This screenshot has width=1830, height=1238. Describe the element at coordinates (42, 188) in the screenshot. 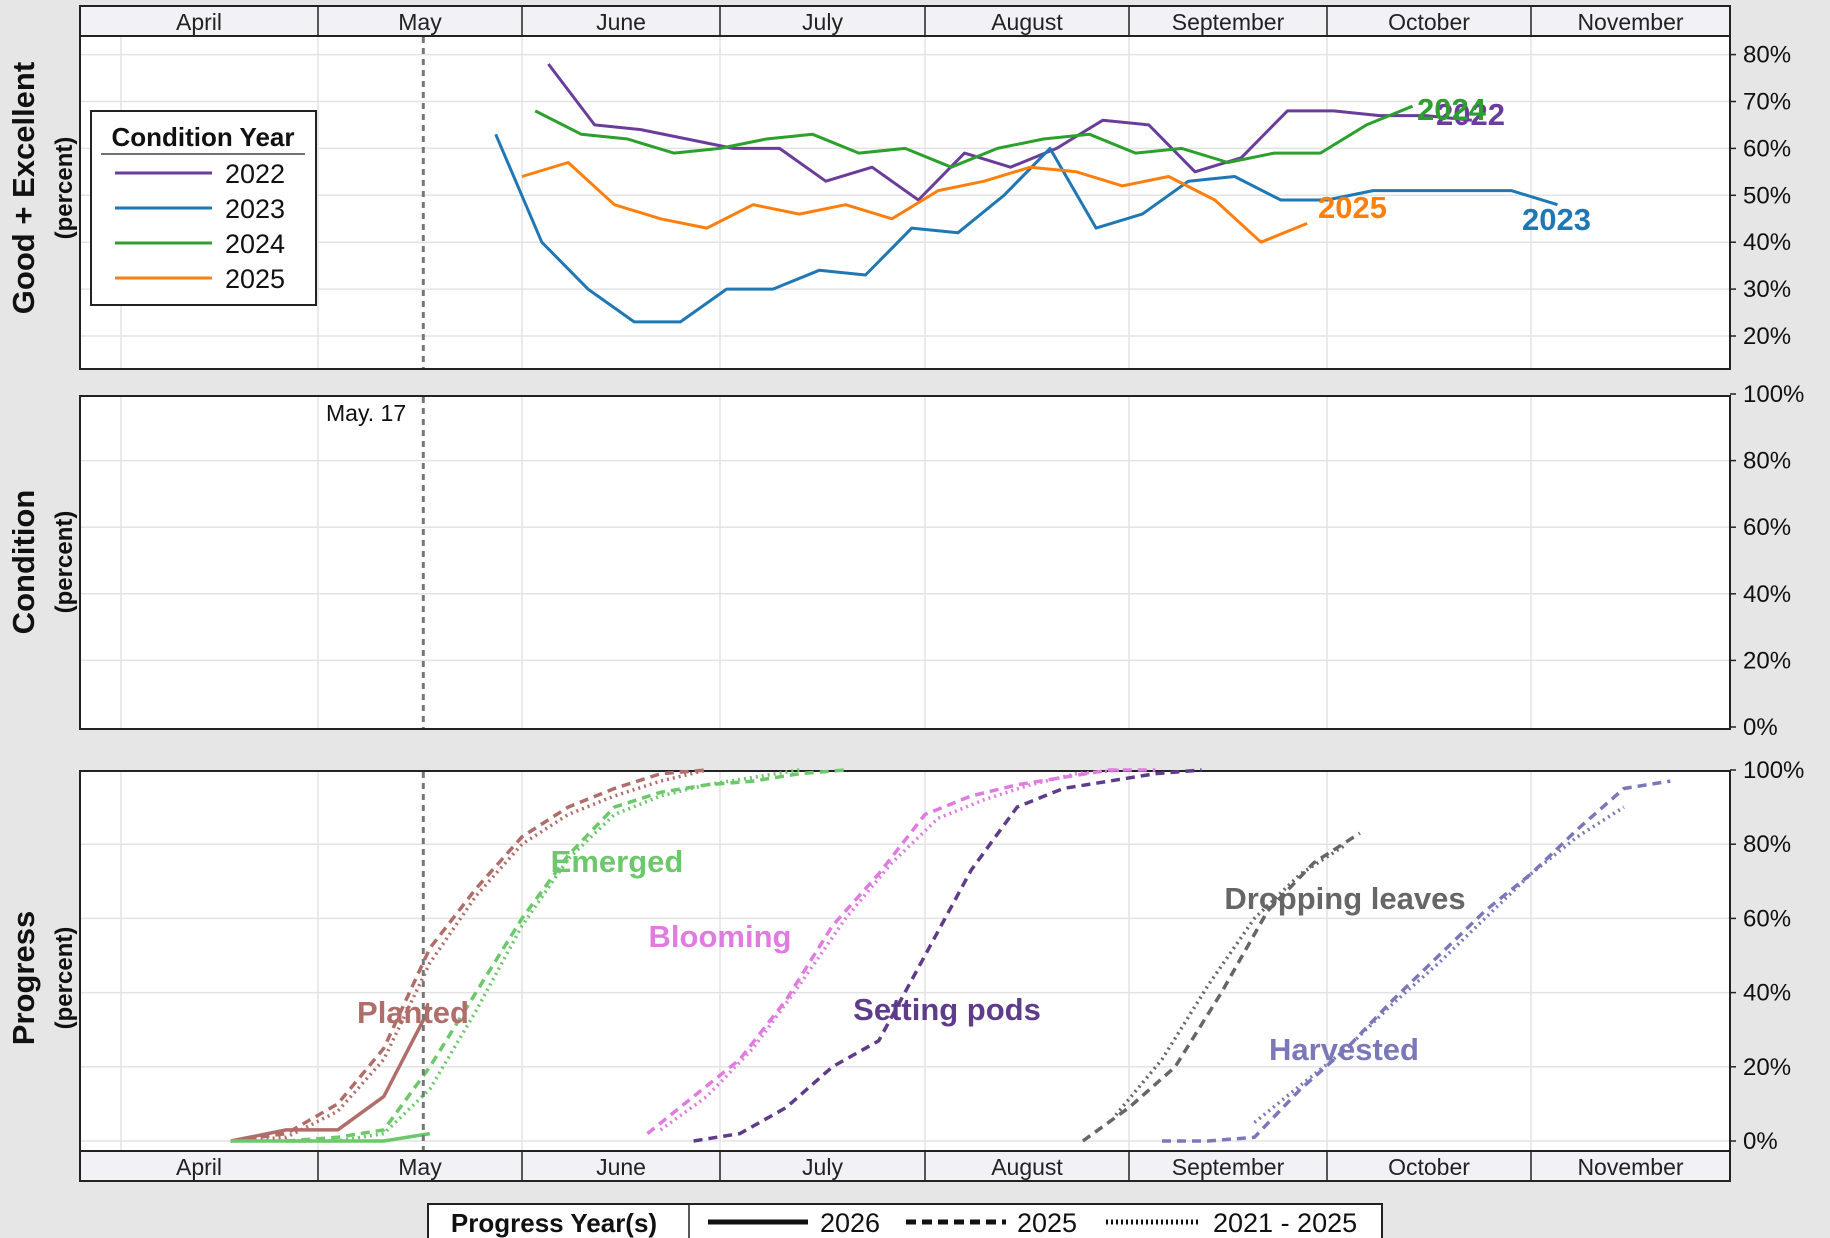

I see `ylabel-top: Good + Excellent (percent)` at that location.